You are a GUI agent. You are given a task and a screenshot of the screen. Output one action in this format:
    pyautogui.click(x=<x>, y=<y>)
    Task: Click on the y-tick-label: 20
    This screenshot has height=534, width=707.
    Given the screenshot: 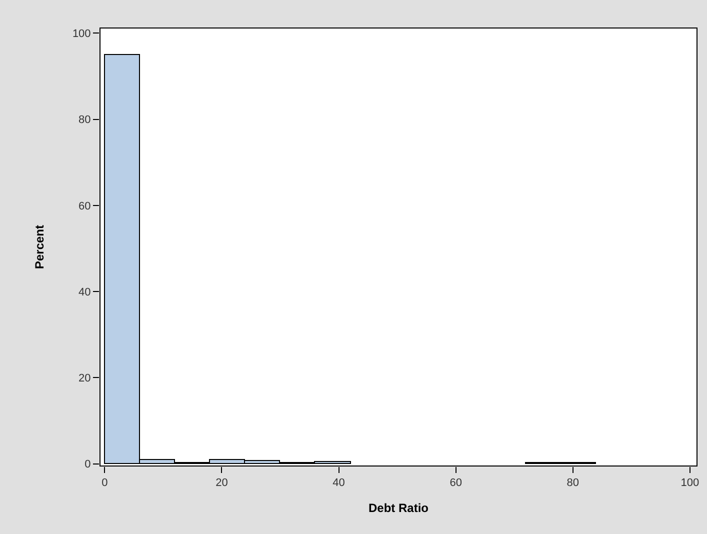 What is the action you would take?
    pyautogui.click(x=84, y=378)
    